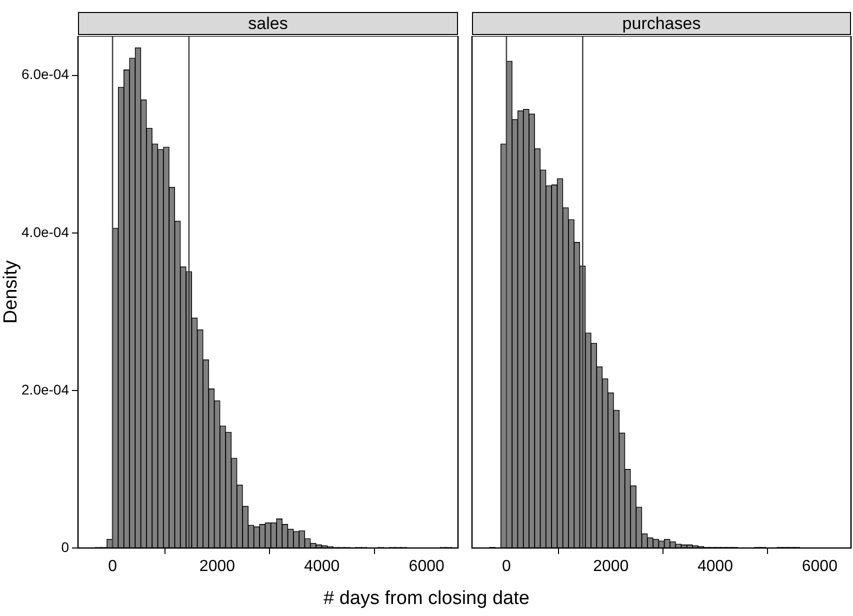 This screenshot has height=616, width=853. Describe the element at coordinates (426, 599) in the screenshot. I see `x-axis-title: # days from closing date` at that location.